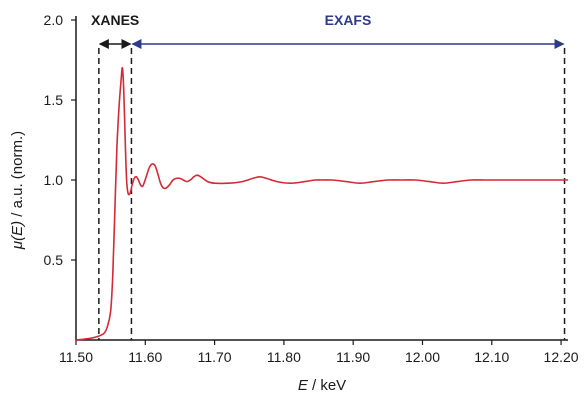 The height and width of the screenshot is (408, 584). I want to click on y-axis-title: μ(E) / a.u. (norm.), so click(17, 190).